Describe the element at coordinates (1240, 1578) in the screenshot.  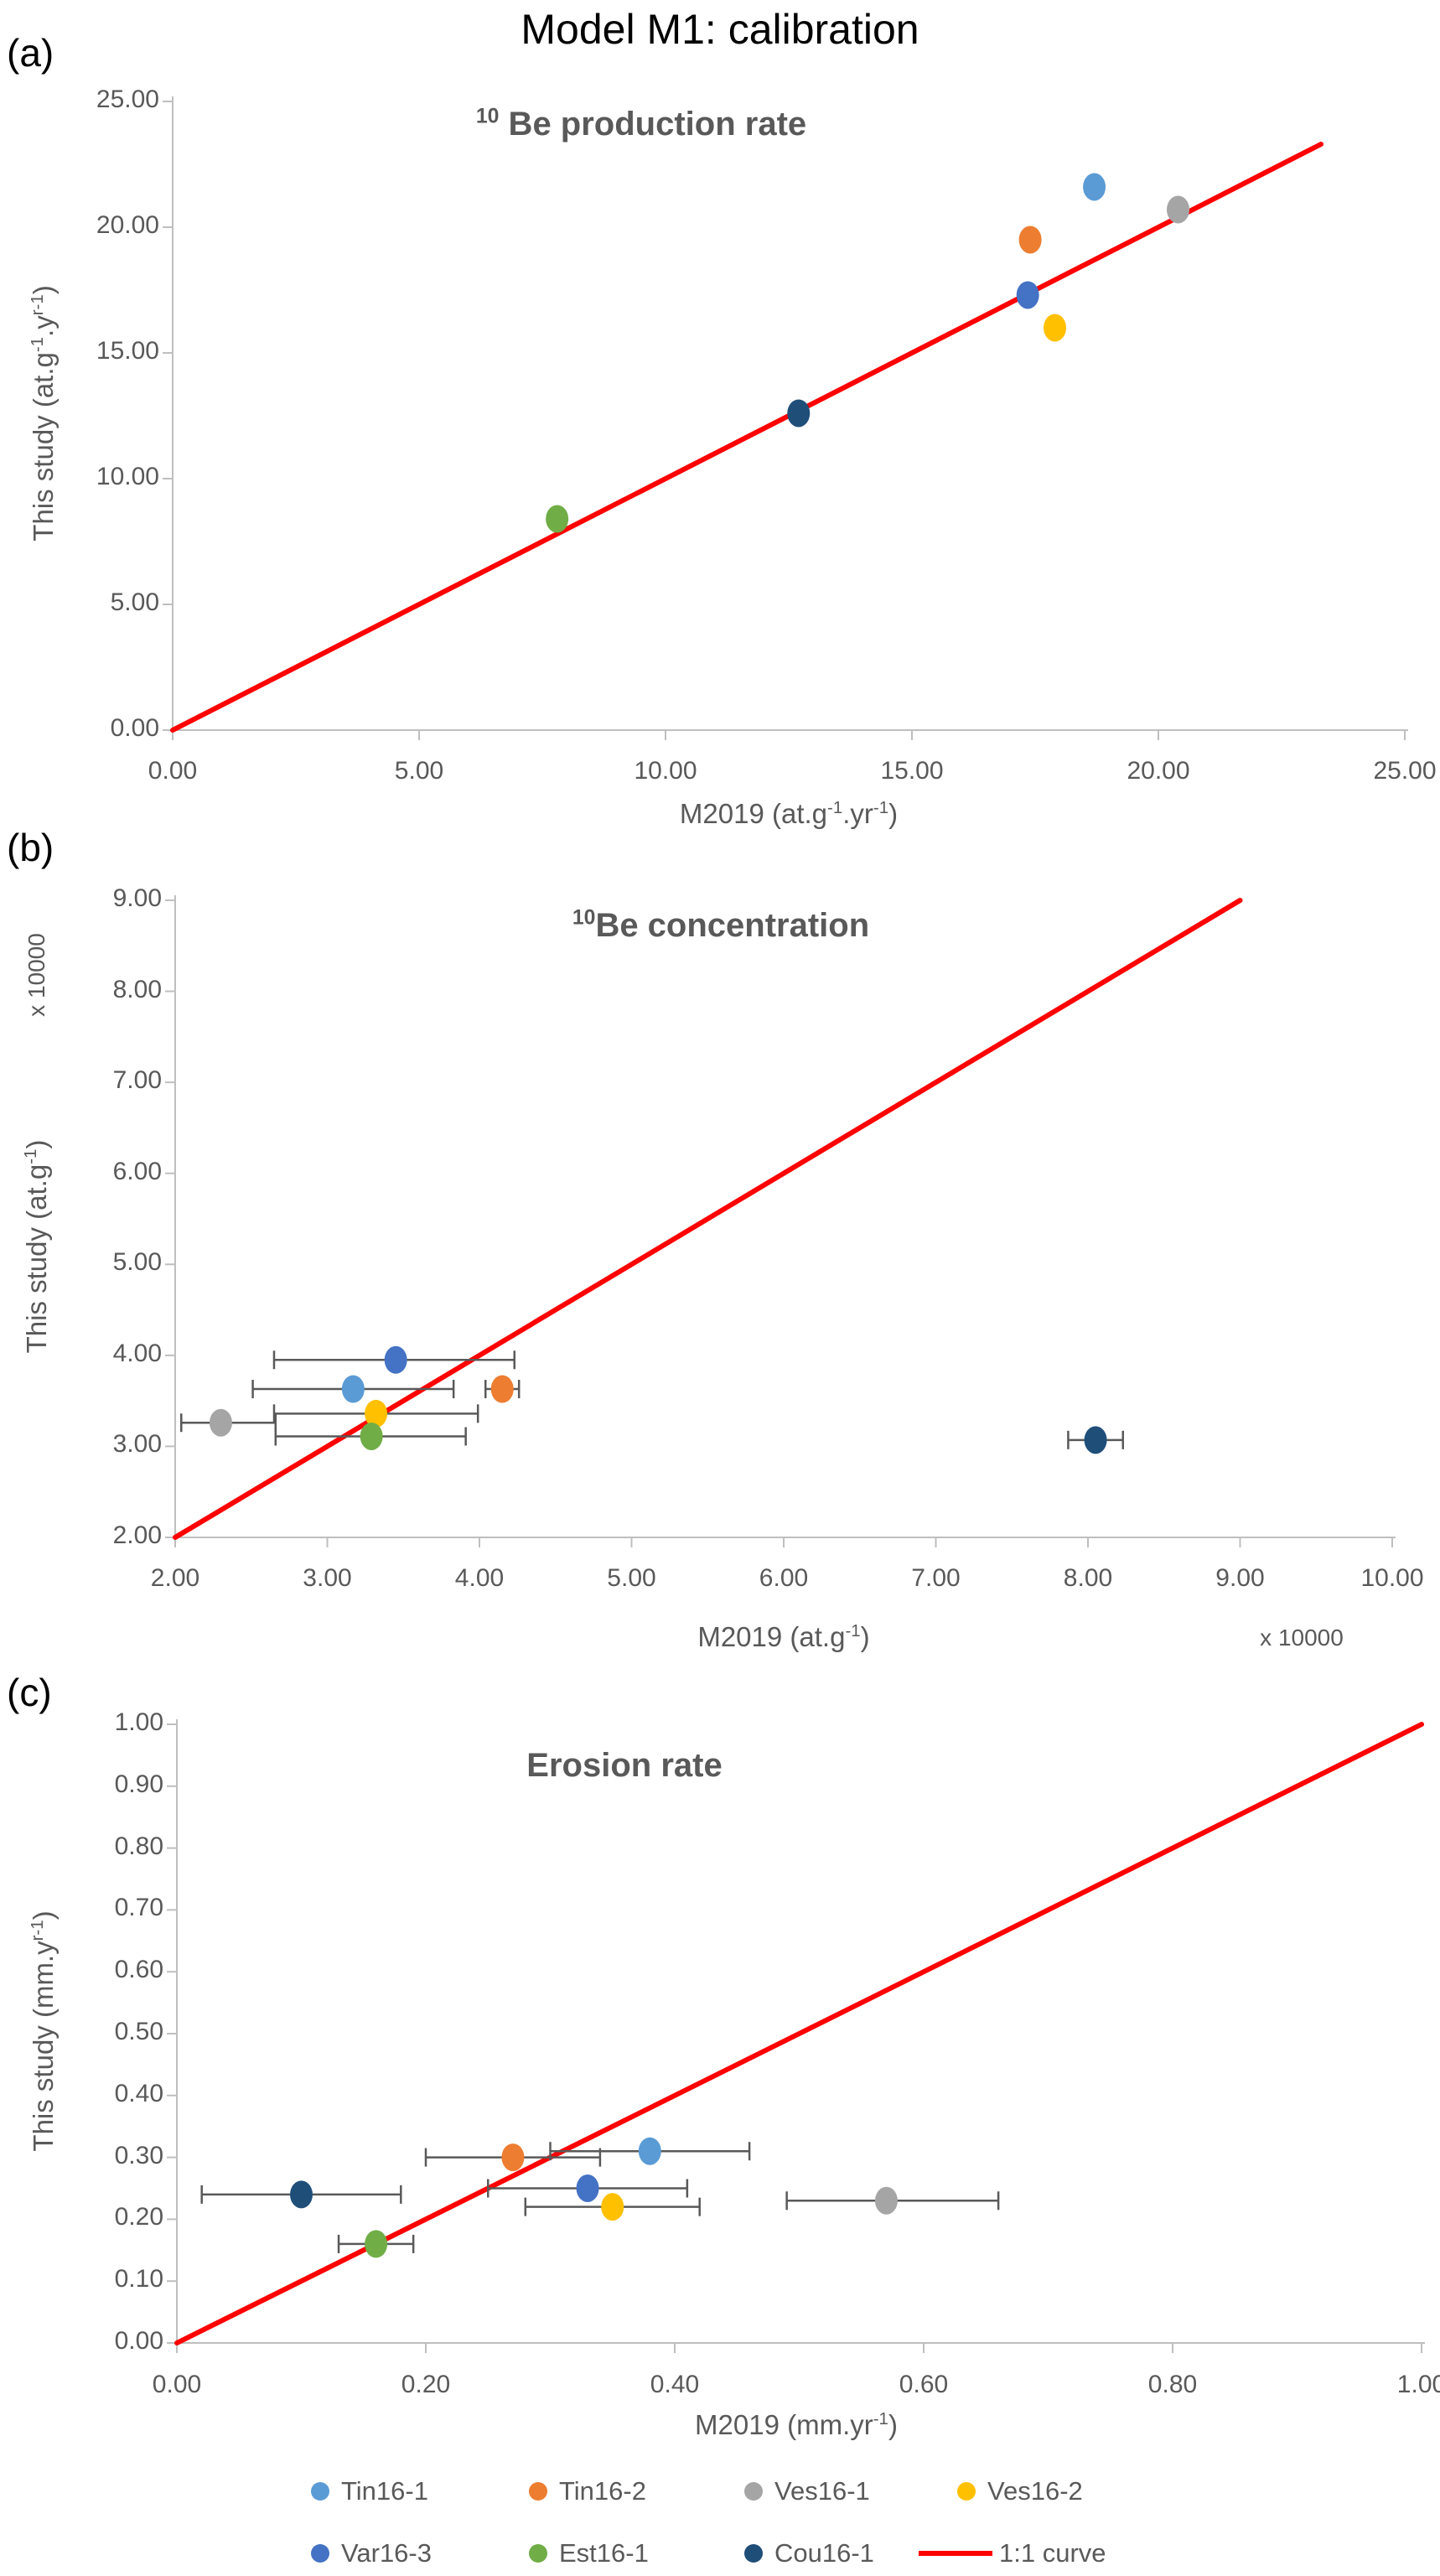
I see `x-tick-label: 9.00` at that location.